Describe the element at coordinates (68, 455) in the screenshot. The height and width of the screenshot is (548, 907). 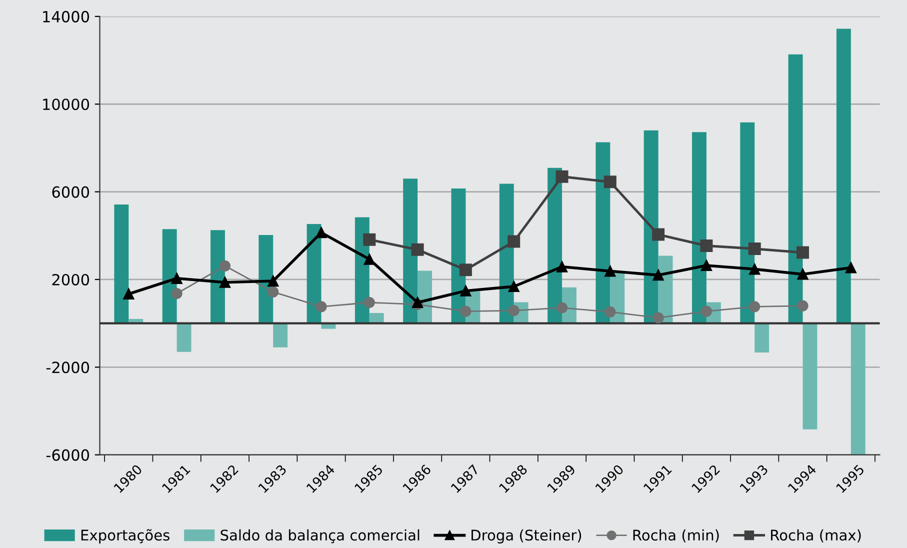
I see `y-tick-label: -6000` at that location.